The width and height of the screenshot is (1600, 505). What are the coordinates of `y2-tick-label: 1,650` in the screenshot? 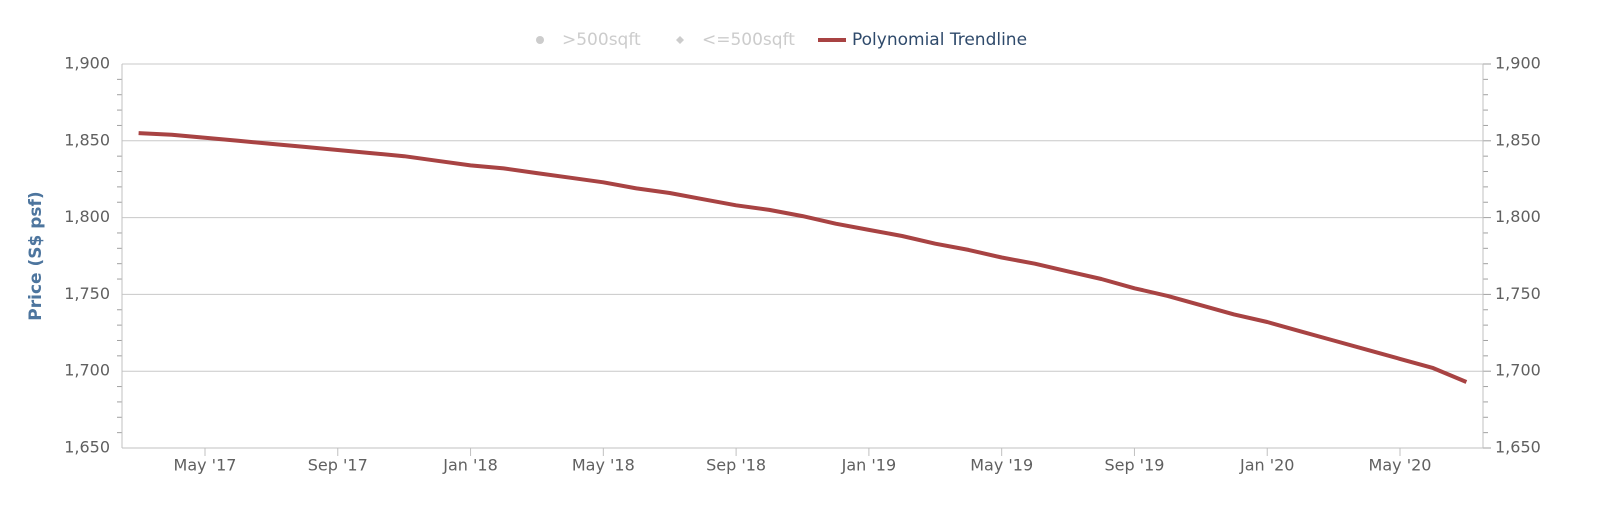 It's located at (1518, 447).